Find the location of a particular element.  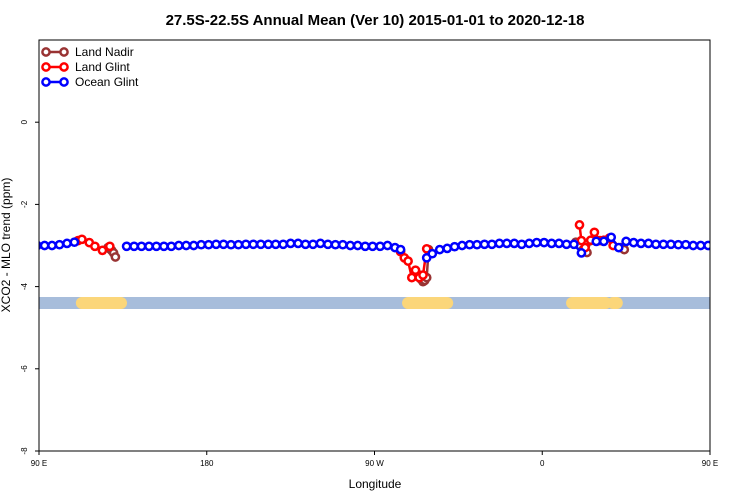

y-tick-label: -2 is located at coordinates (24, 204).